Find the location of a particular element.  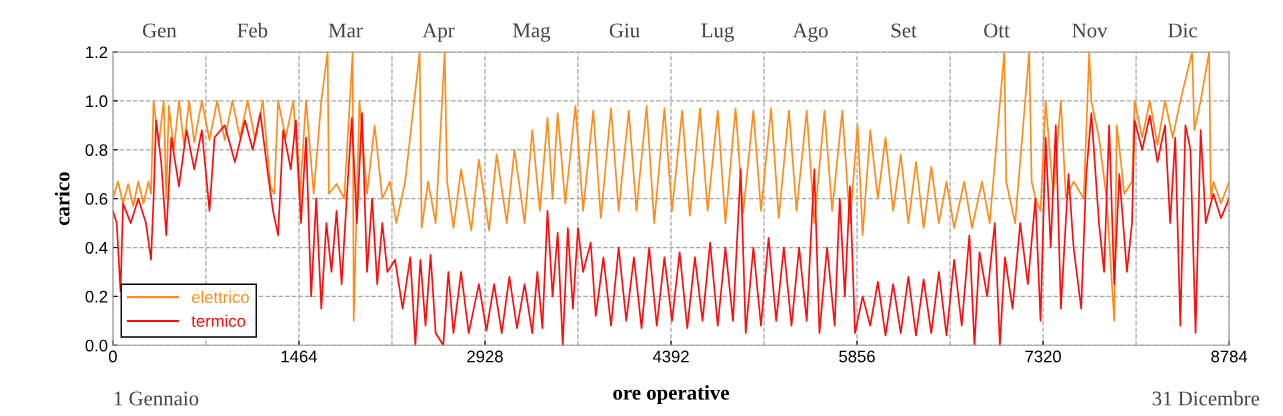

y-tick-label: 0.4 is located at coordinates (96, 247).